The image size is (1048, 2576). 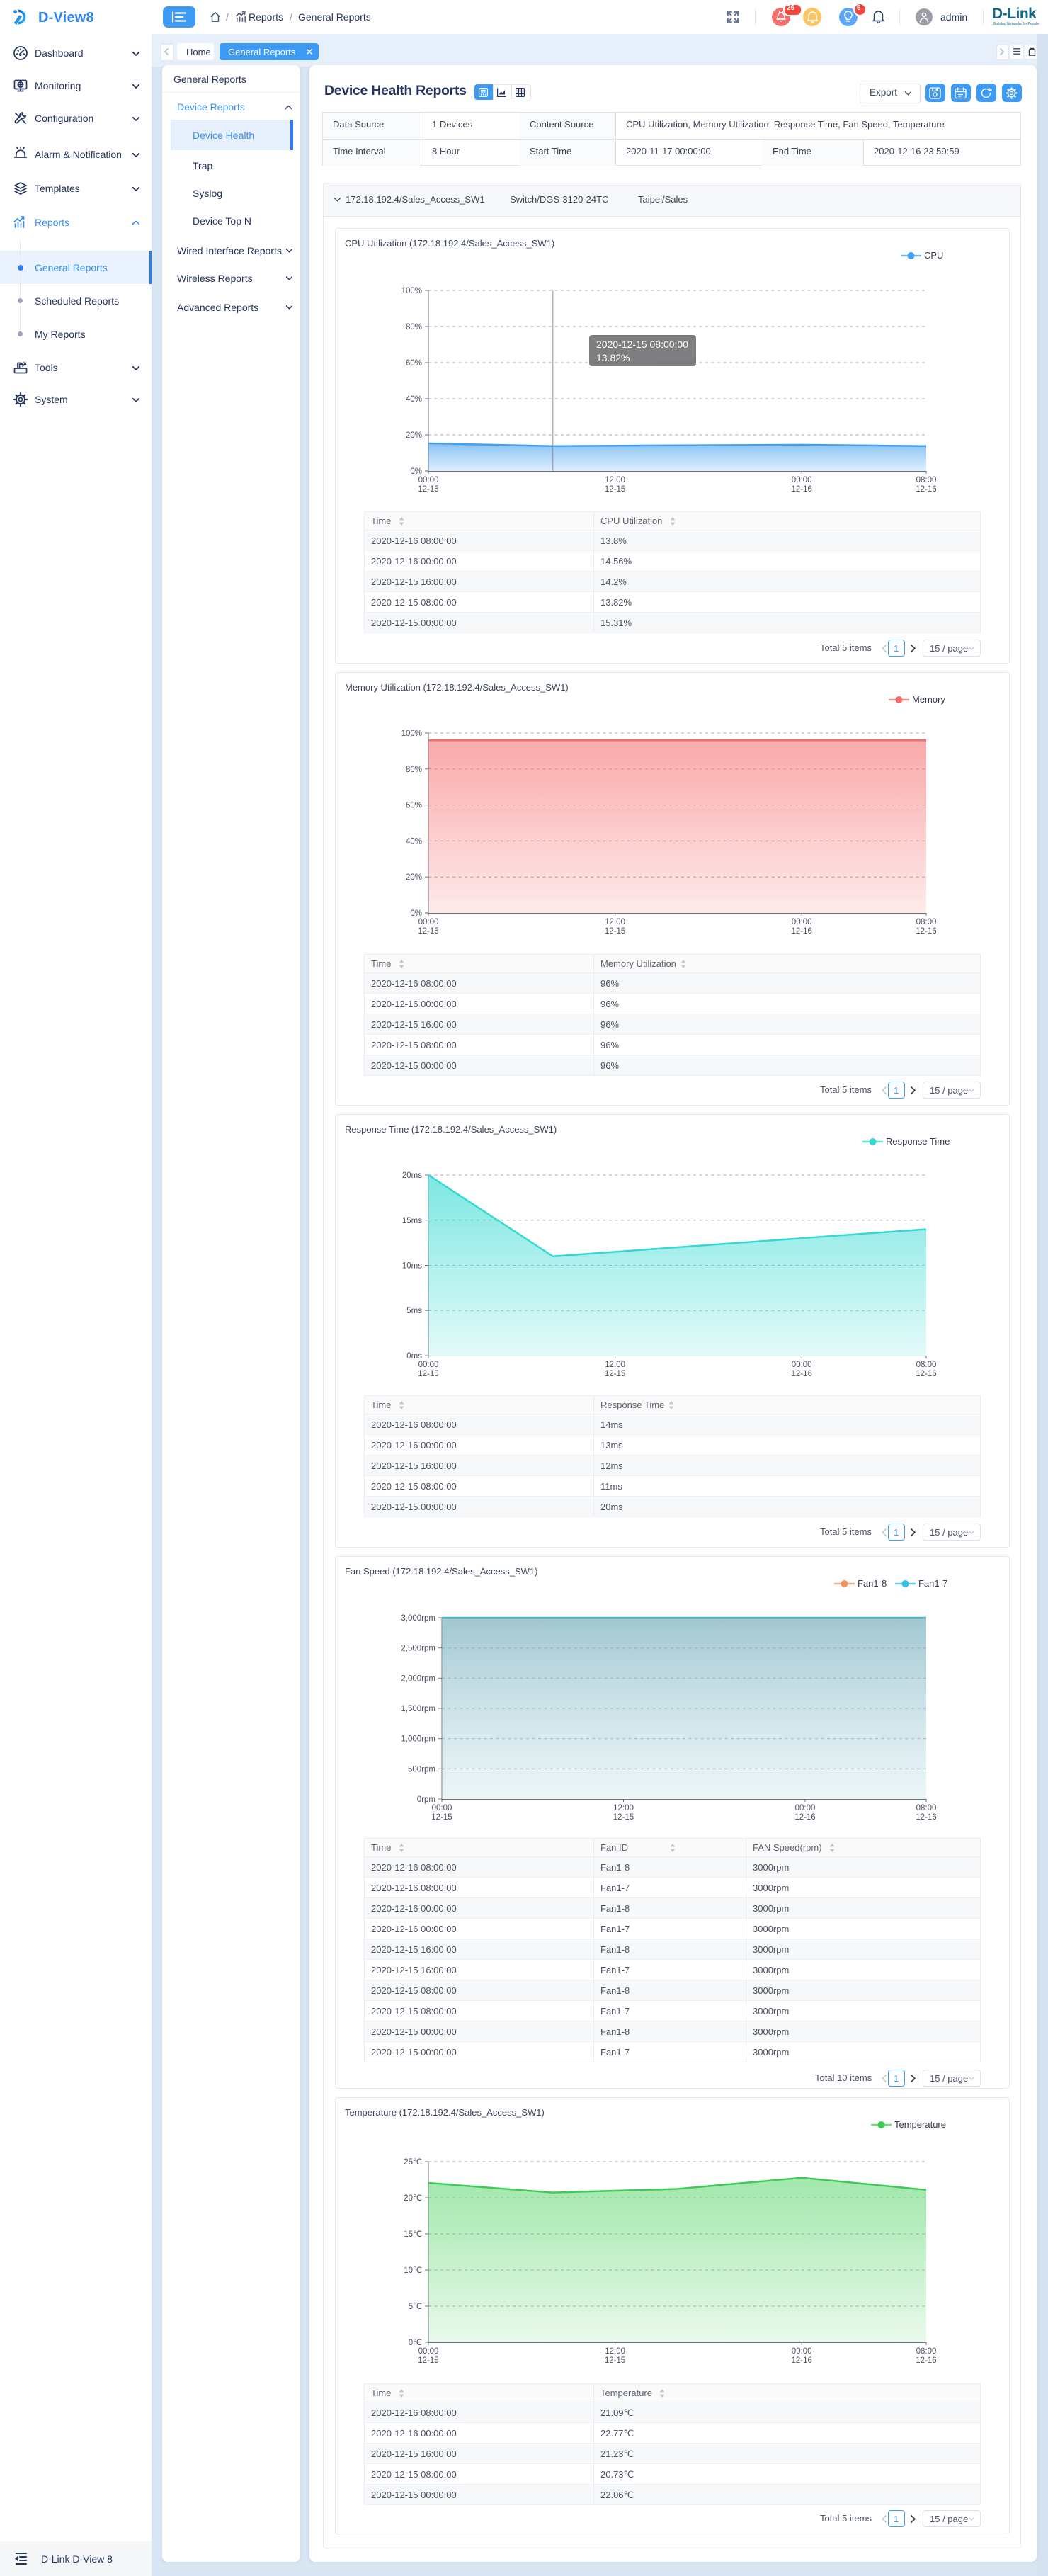 What do you see at coordinates (413, 2234) in the screenshot?
I see `svg-text: 15℃` at bounding box center [413, 2234].